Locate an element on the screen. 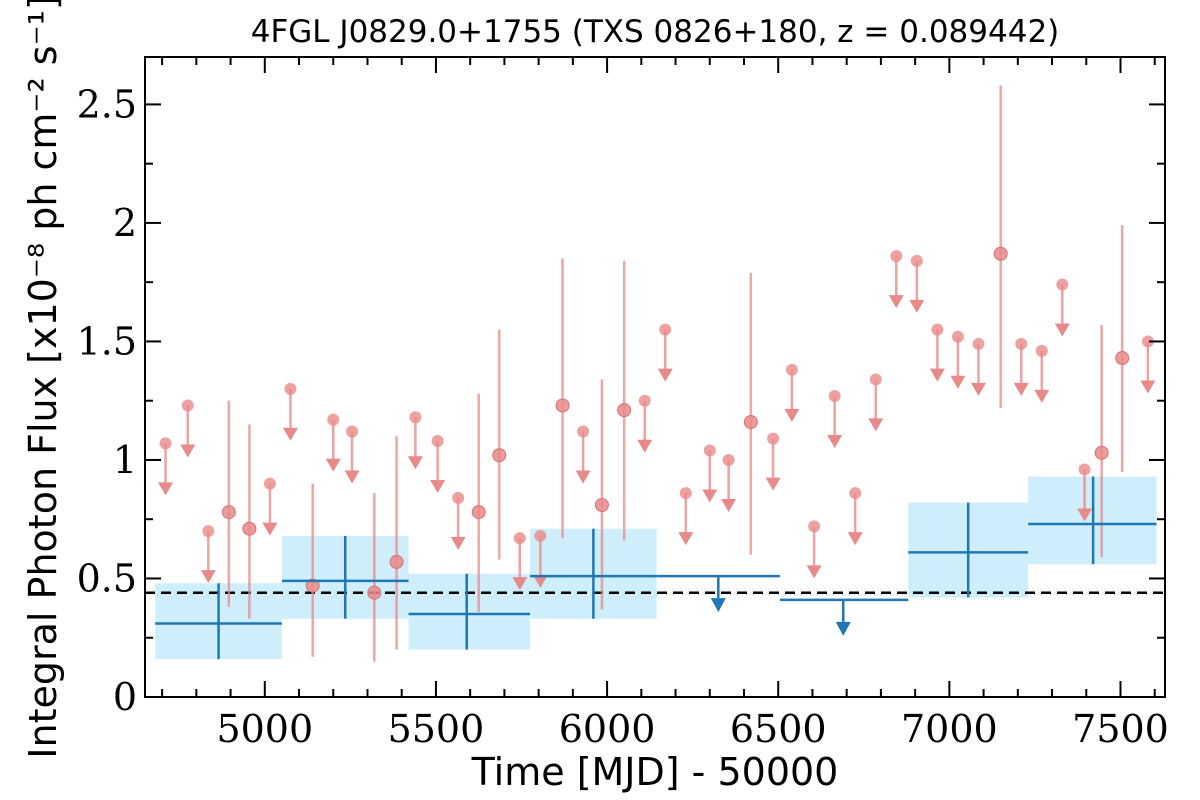 The height and width of the screenshot is (800, 1200). y-tick-label: 0.5 is located at coordinates (107, 578).